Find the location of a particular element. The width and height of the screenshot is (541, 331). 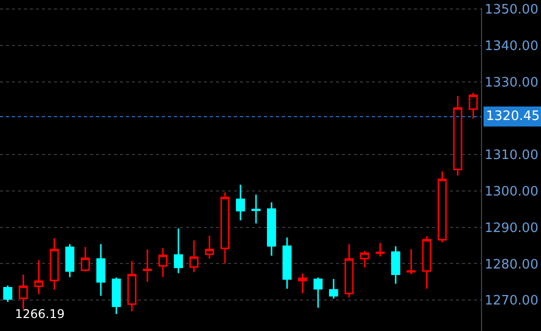

y-tick-label: 1330.00 is located at coordinates (511, 82).